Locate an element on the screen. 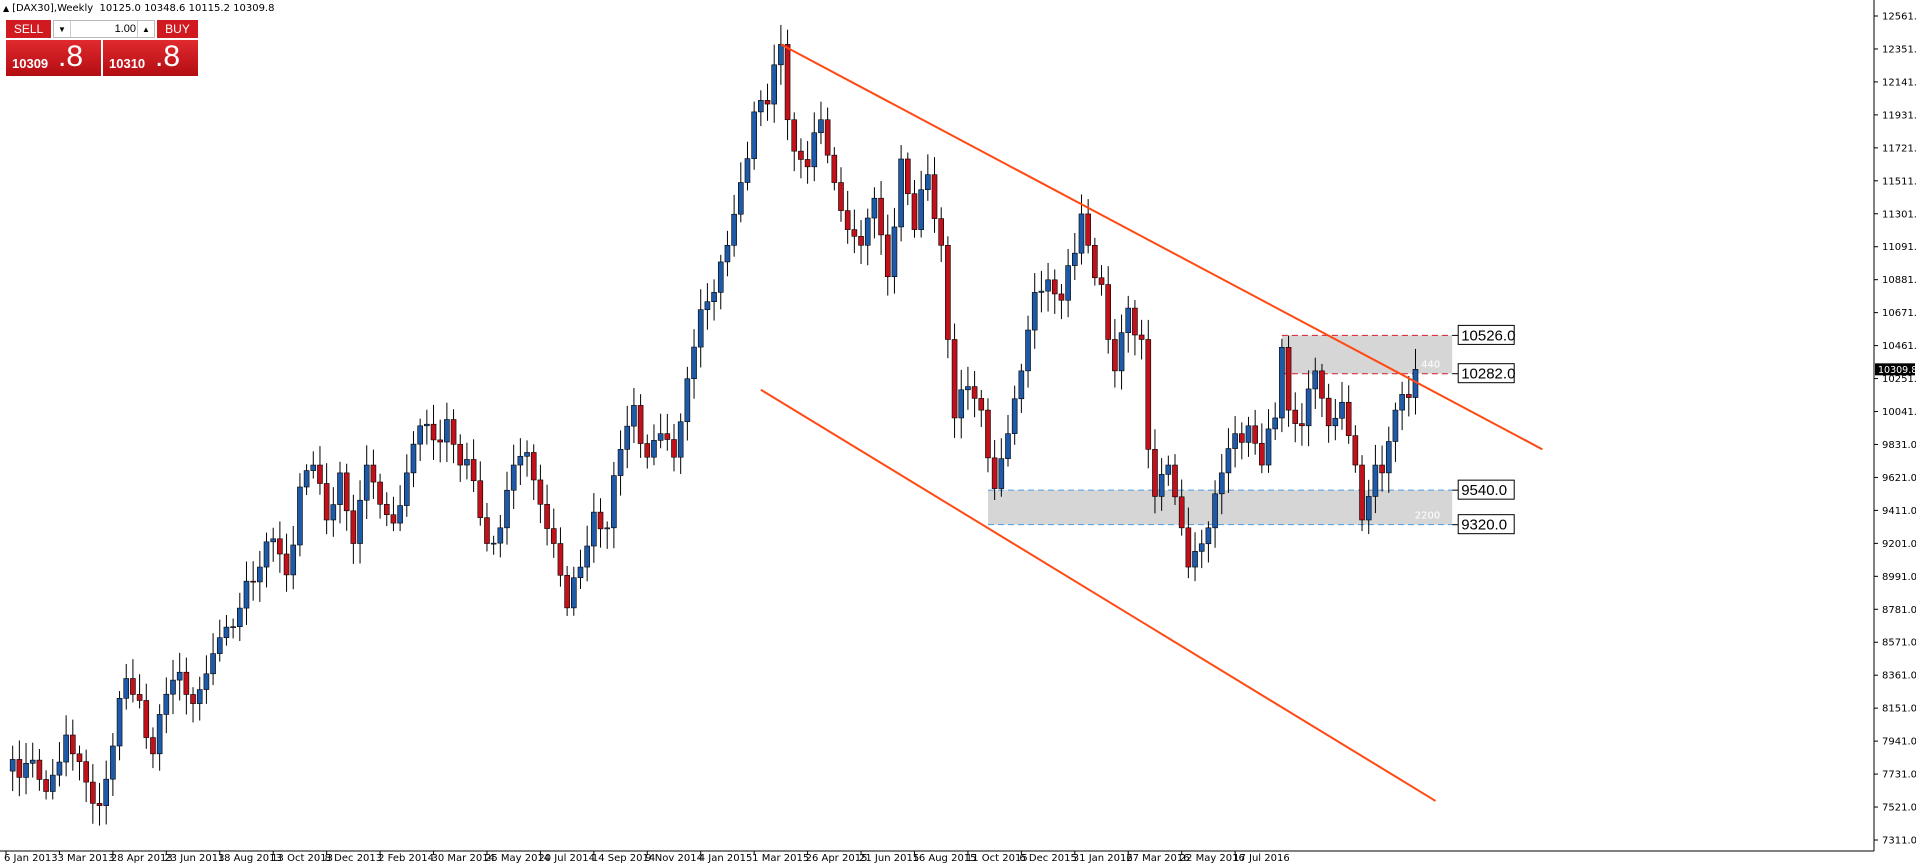 The image size is (1916, 866). lot-size-stepper: ▼ ▲ is located at coordinates (104, 29).